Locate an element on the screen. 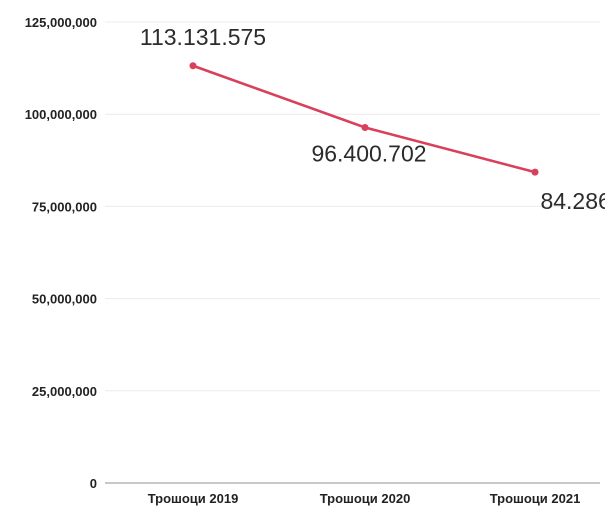 The height and width of the screenshot is (508, 605). data-label: 113.131.575 is located at coordinates (203, 37).